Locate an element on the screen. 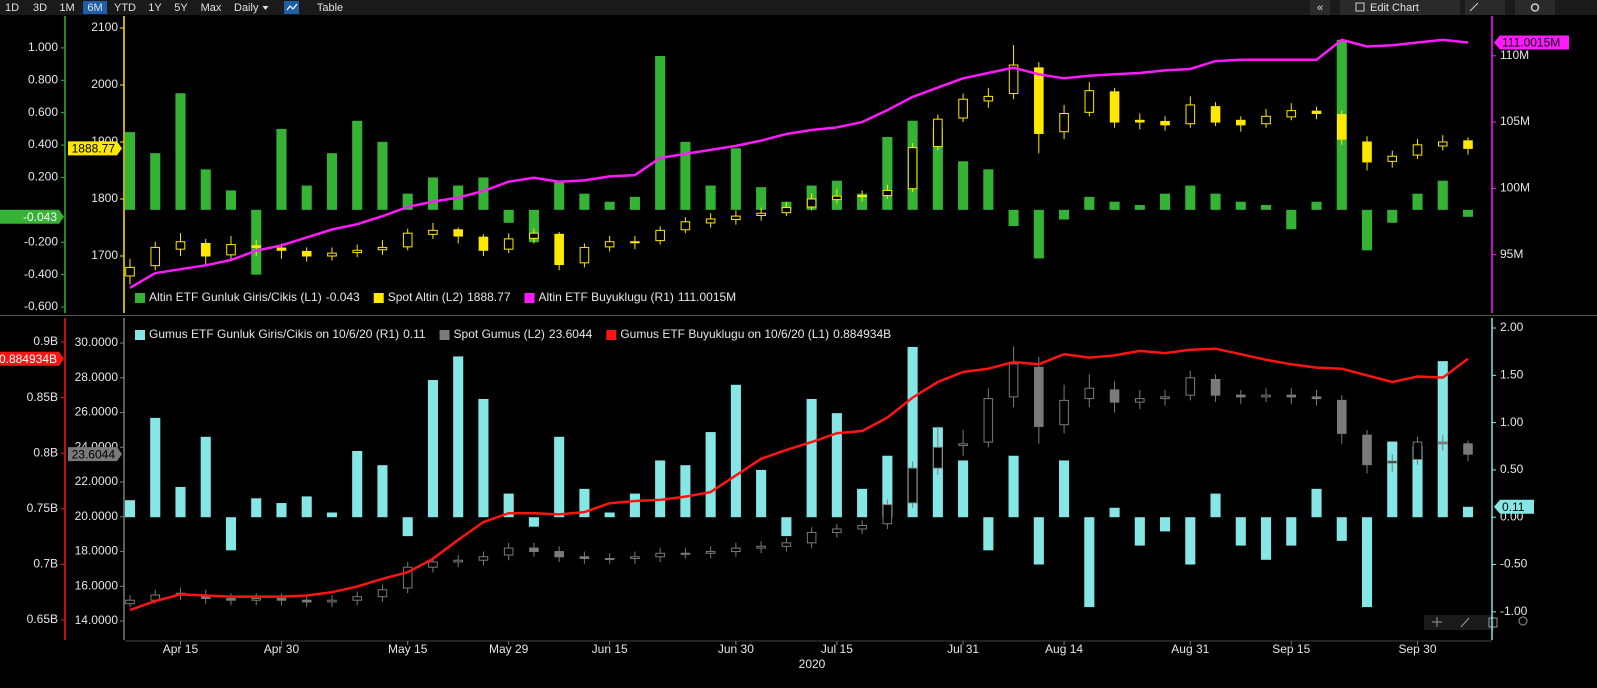 The height and width of the screenshot is (688, 1597). edit-chart-button is located at coordinates (1400, 7).